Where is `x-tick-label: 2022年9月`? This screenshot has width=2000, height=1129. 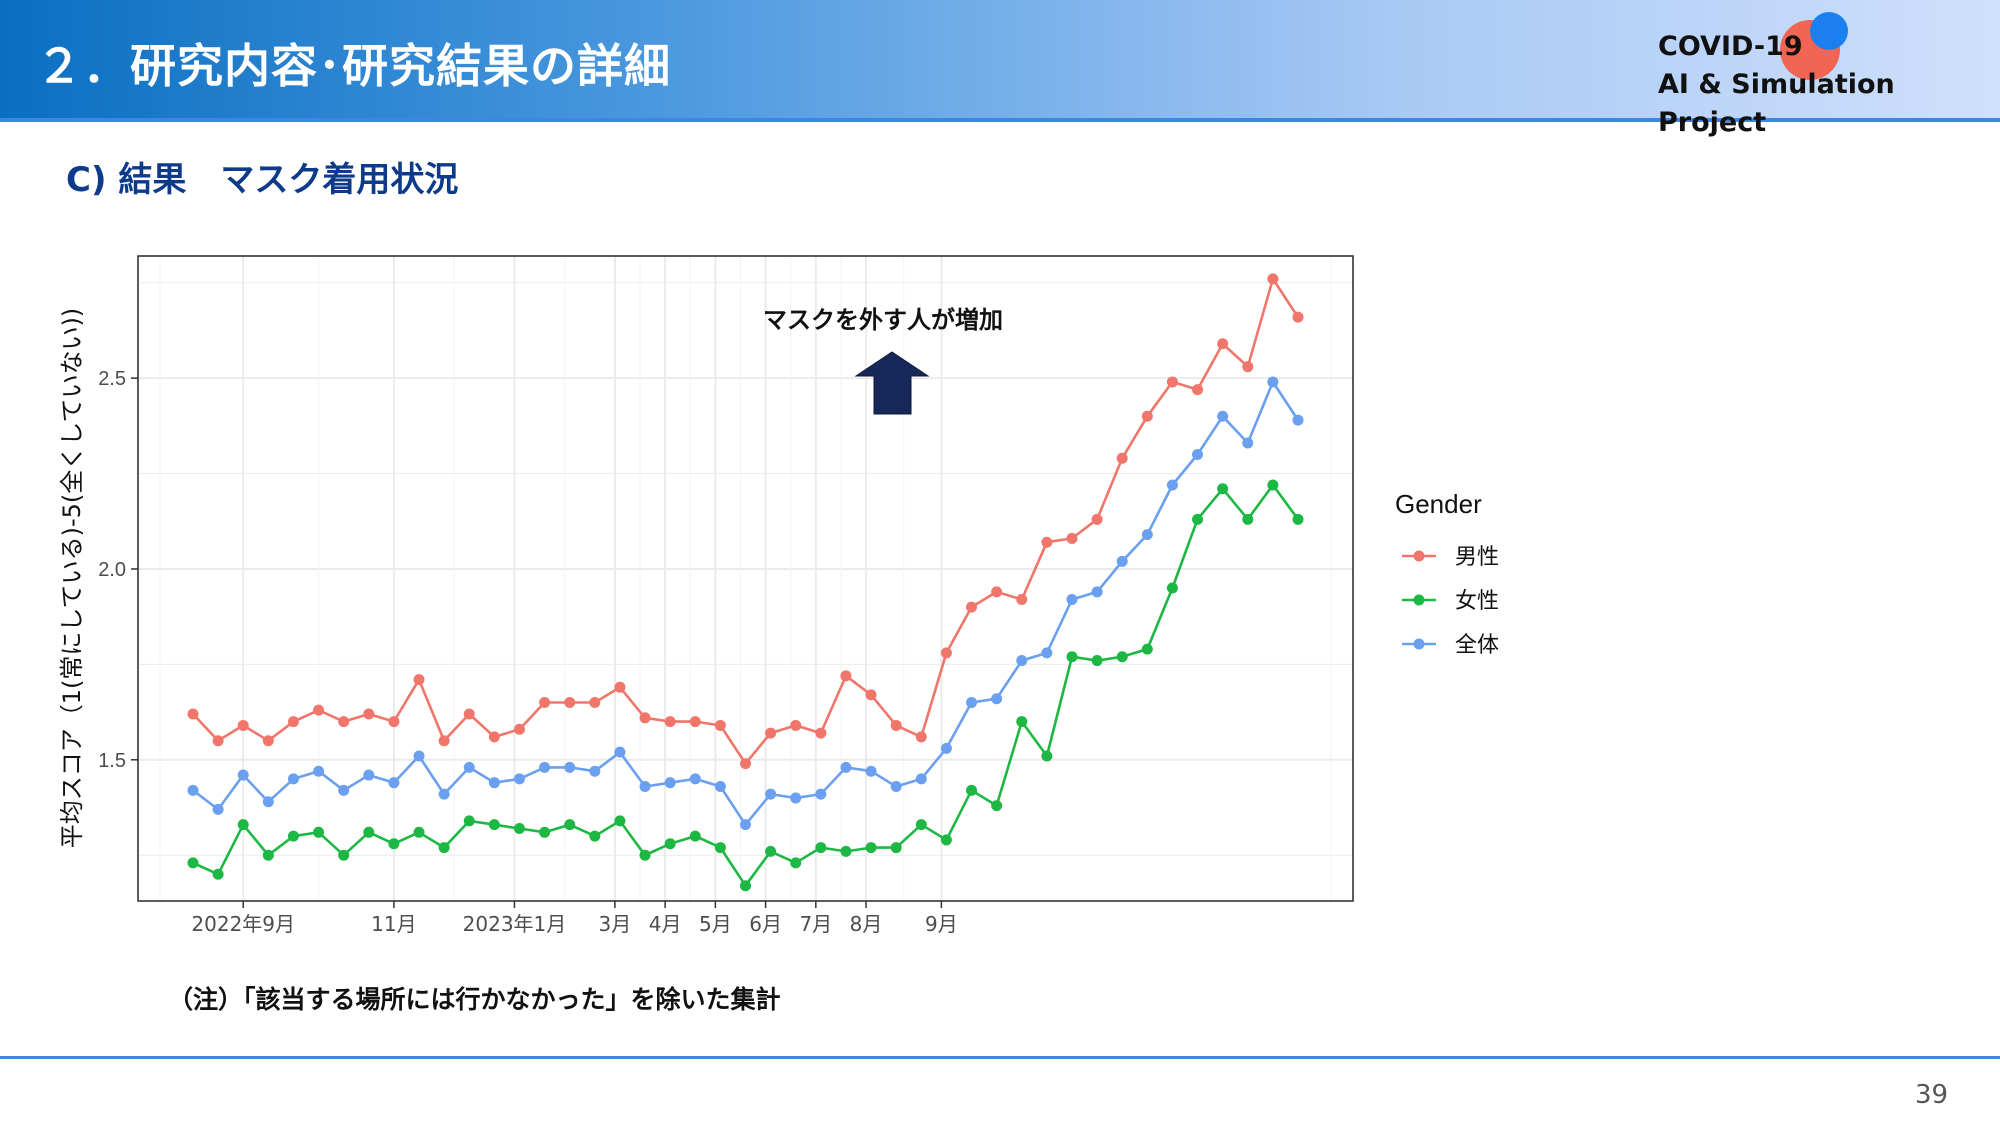
x-tick-label: 2022年9月 is located at coordinates (243, 924).